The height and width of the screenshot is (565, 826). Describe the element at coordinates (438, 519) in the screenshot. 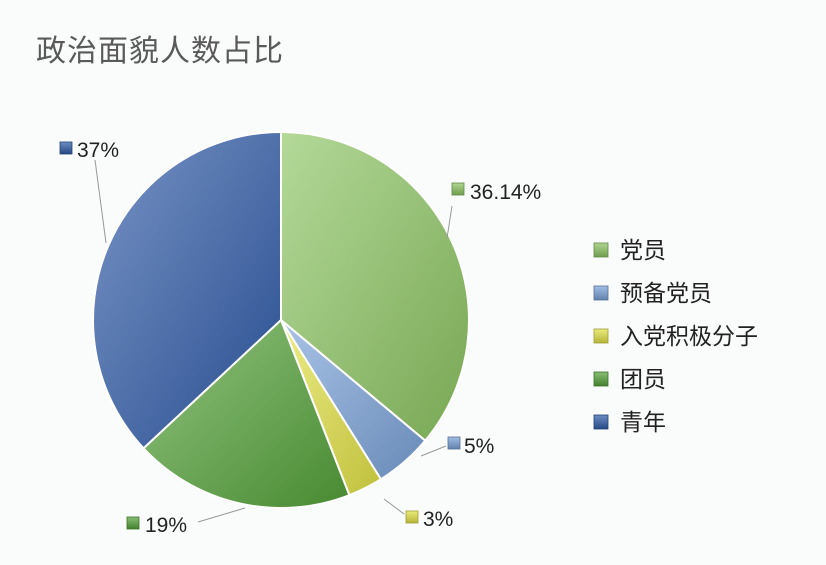

I see `data-label: 3%` at that location.